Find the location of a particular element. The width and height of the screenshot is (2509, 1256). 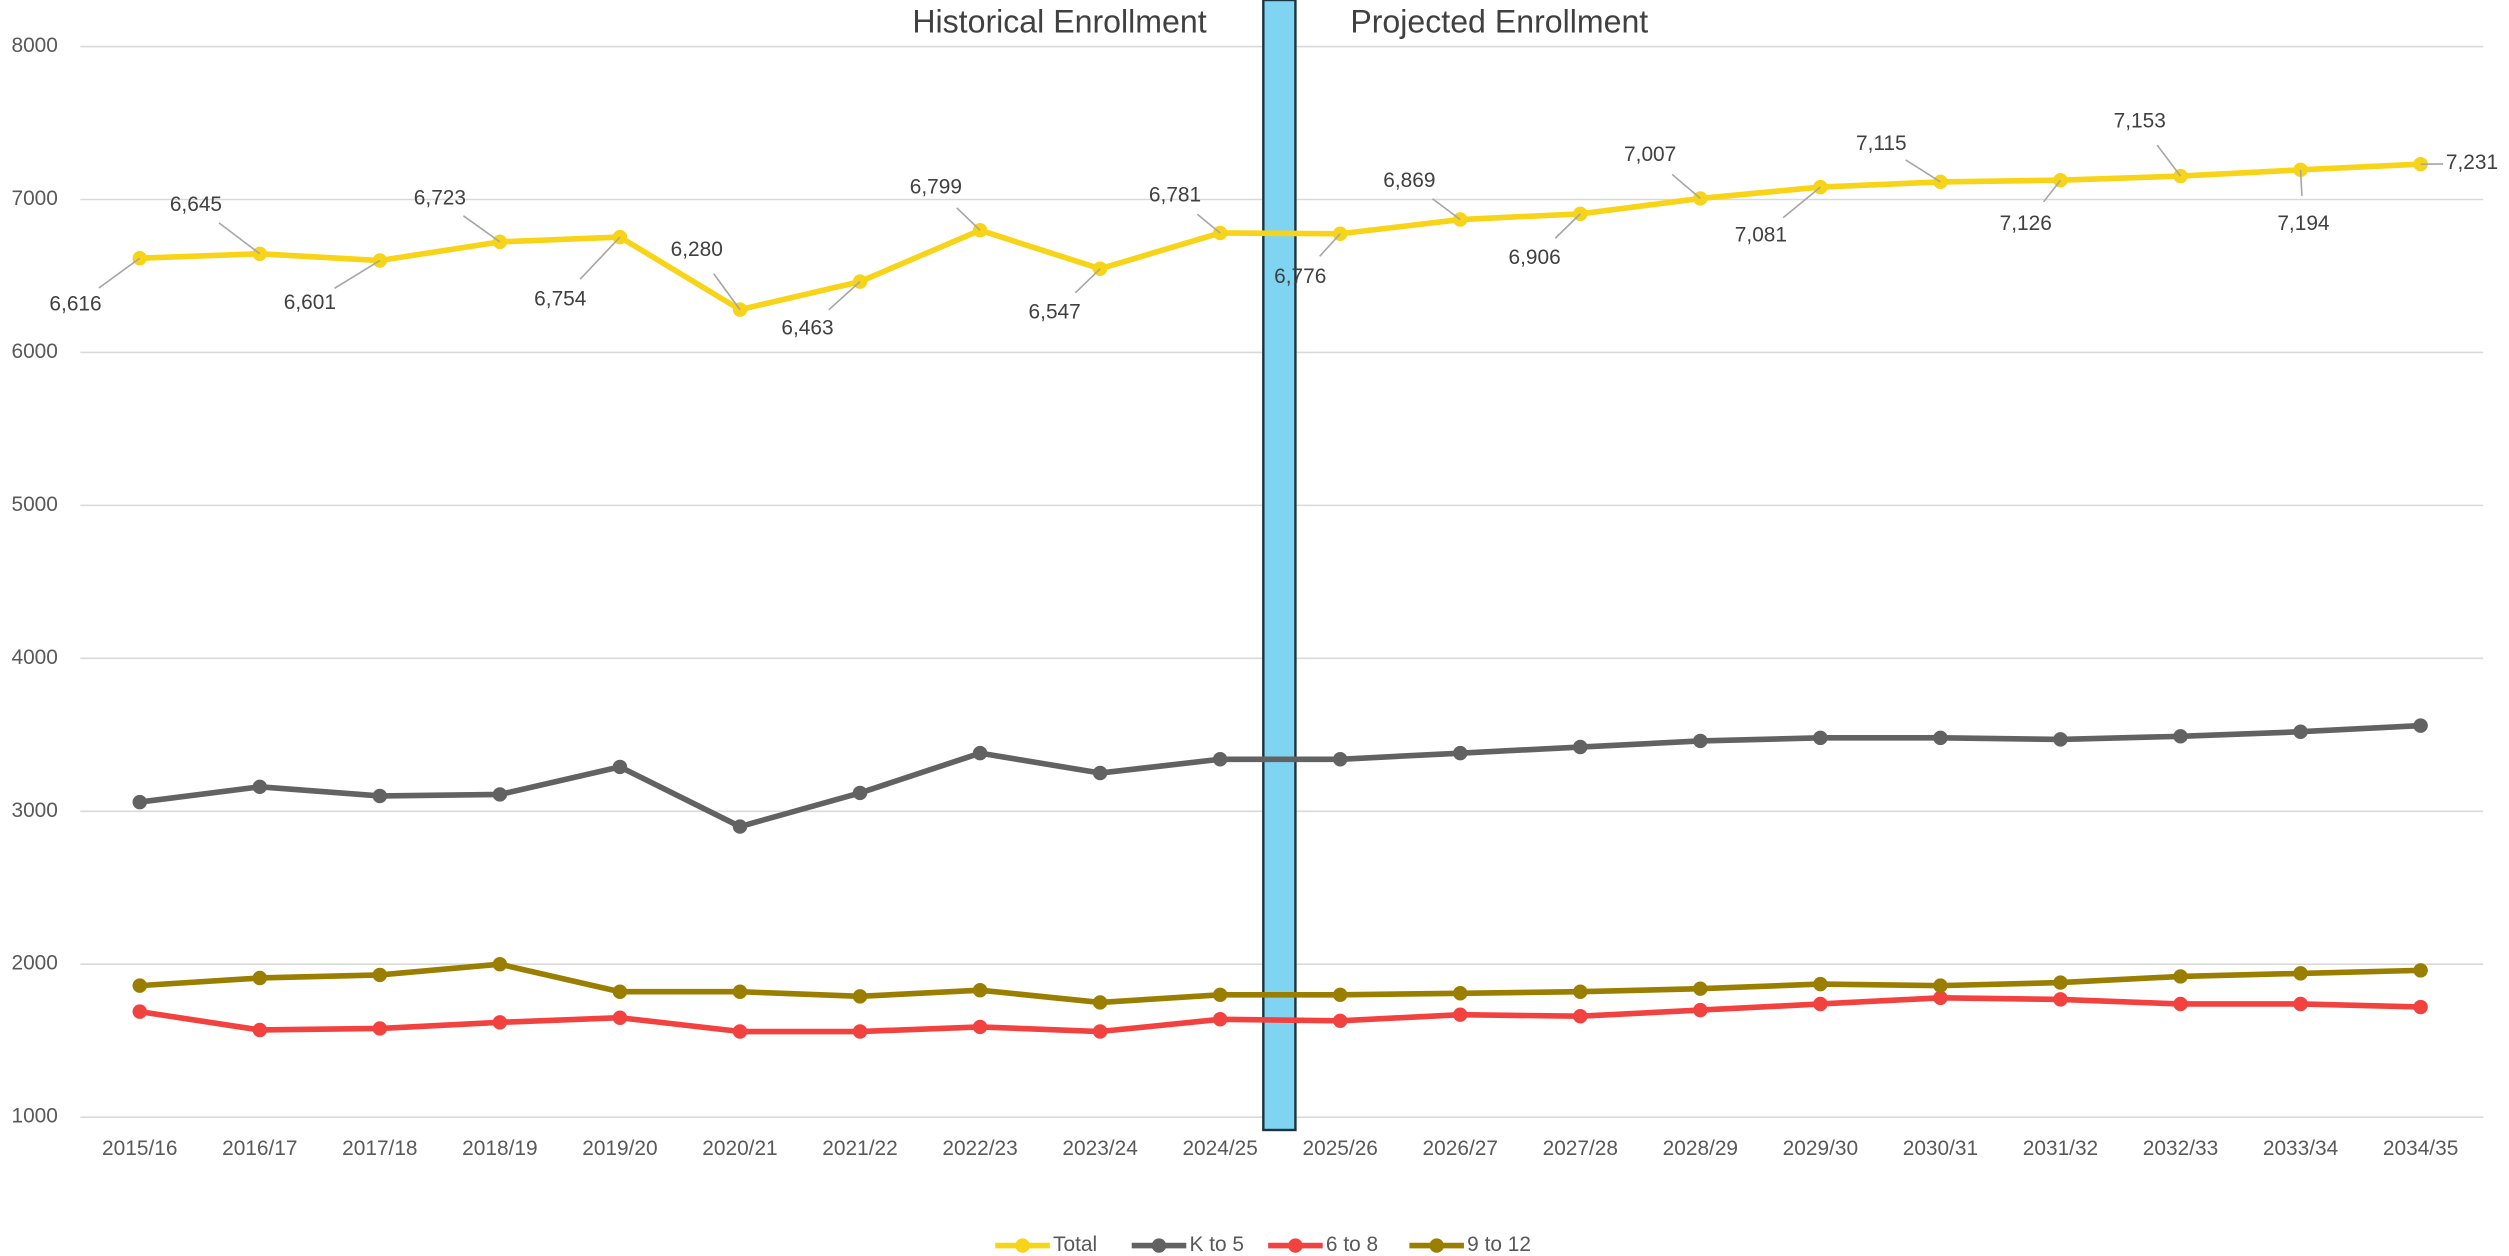

legend-label: 9 to 12 is located at coordinates (1499, 1244).